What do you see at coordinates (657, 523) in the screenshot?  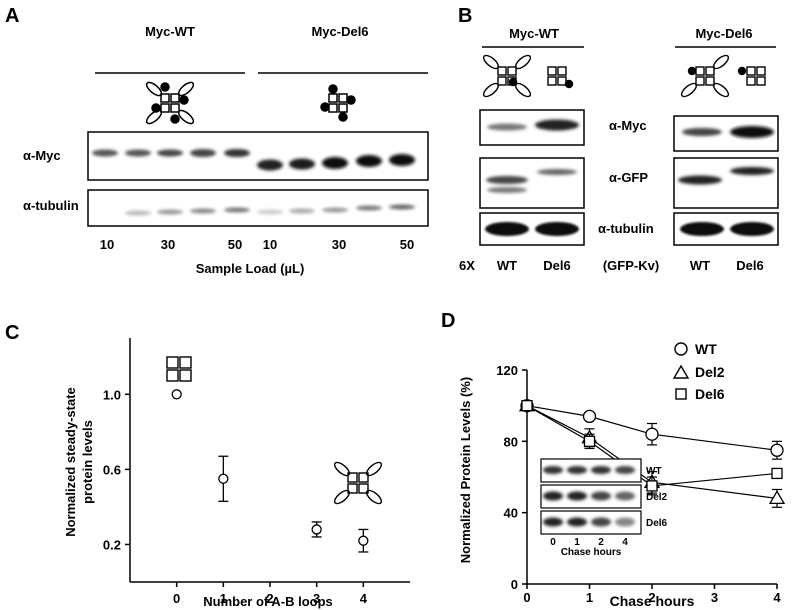 I see `inset-row-label: Del6` at bounding box center [657, 523].